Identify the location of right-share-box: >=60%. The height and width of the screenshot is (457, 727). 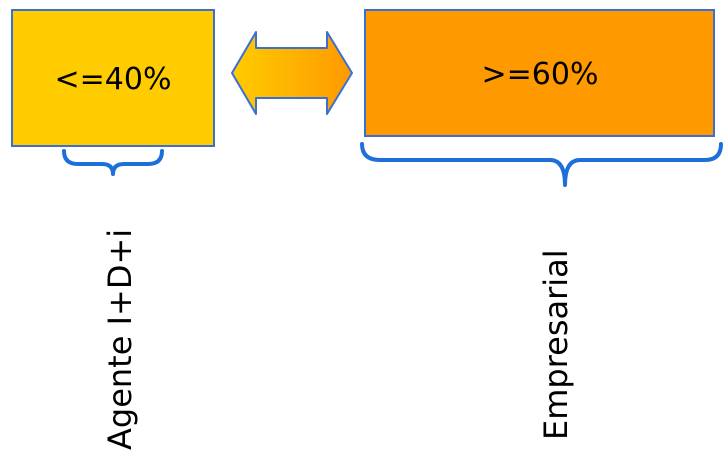
(539, 73).